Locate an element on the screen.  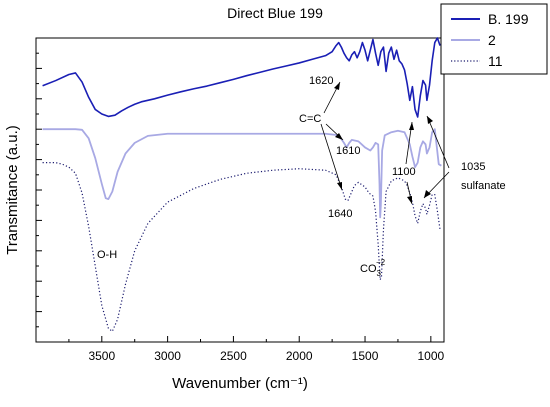
x-tick-label: 2500 is located at coordinates (233, 356).